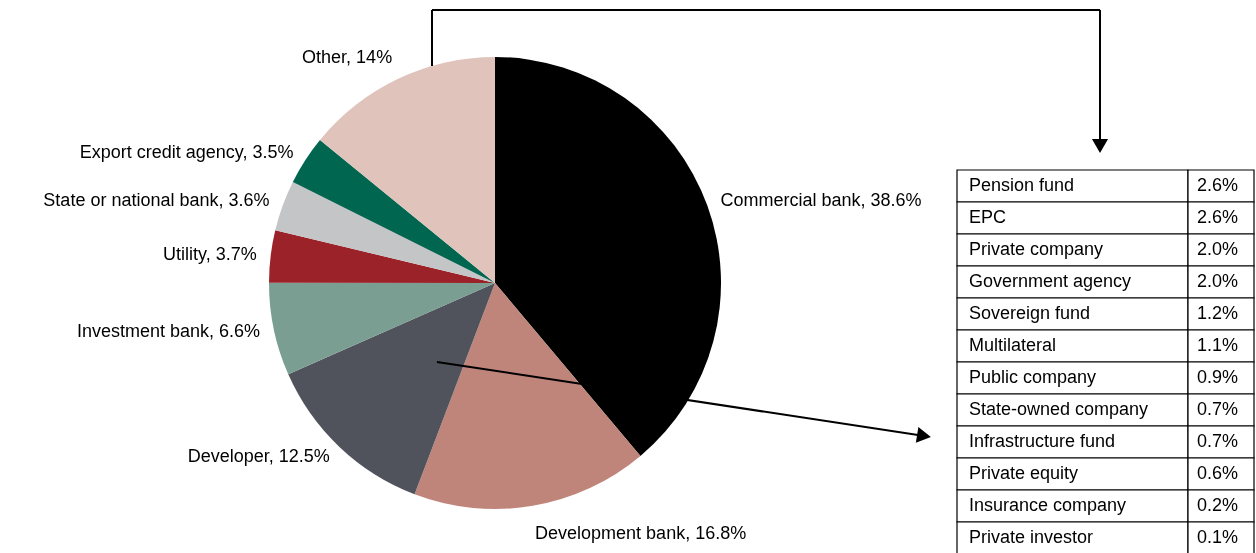 The image size is (1256, 553). What do you see at coordinates (1042, 441) in the screenshot?
I see `category-label: Infrastructure fund` at bounding box center [1042, 441].